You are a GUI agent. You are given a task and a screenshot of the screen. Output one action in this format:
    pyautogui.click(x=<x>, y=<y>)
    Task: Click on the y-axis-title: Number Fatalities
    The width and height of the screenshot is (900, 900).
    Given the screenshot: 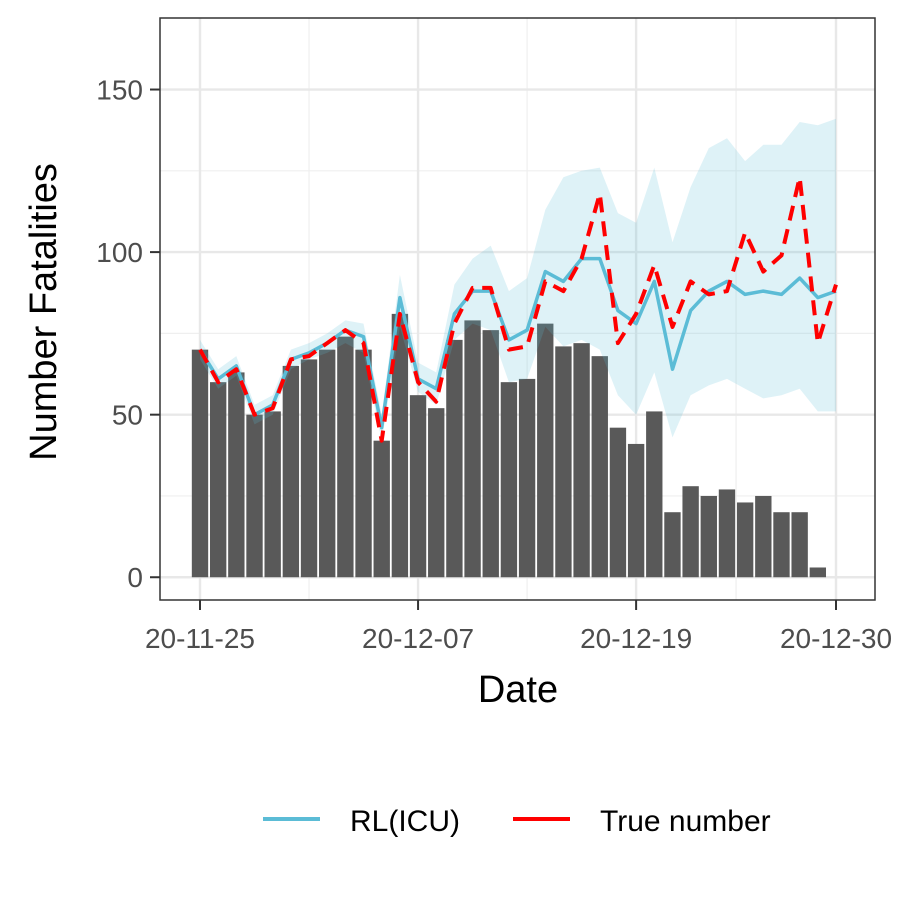 What is the action you would take?
    pyautogui.click(x=44, y=312)
    